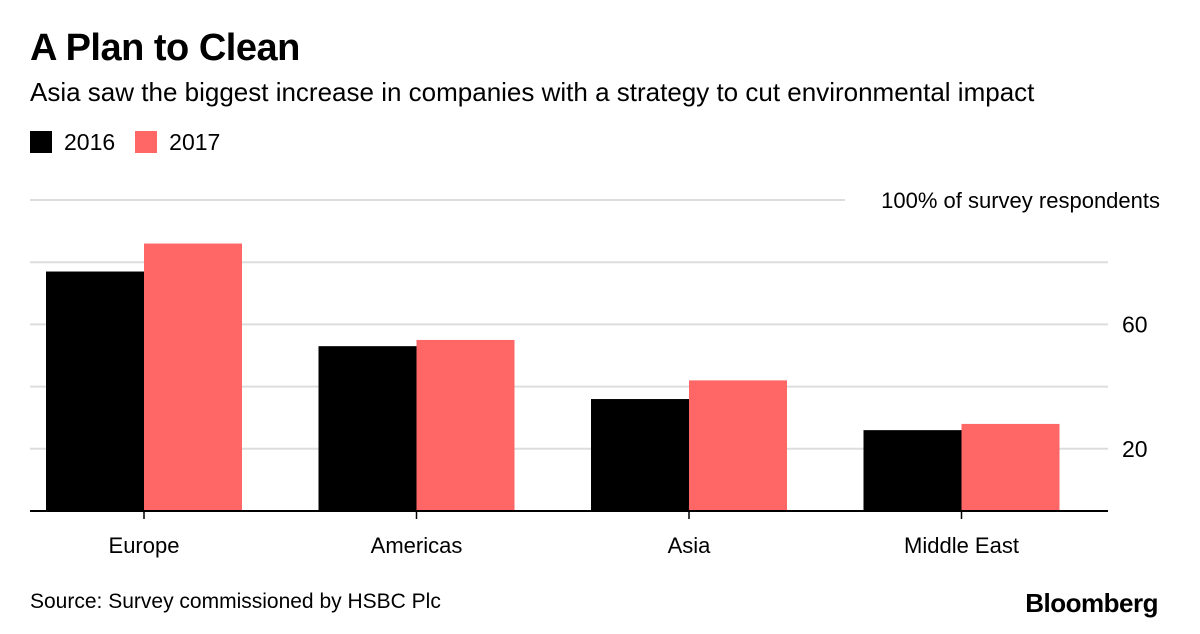 The width and height of the screenshot is (1200, 634). I want to click on bar-middle-east-2016, so click(912, 470).